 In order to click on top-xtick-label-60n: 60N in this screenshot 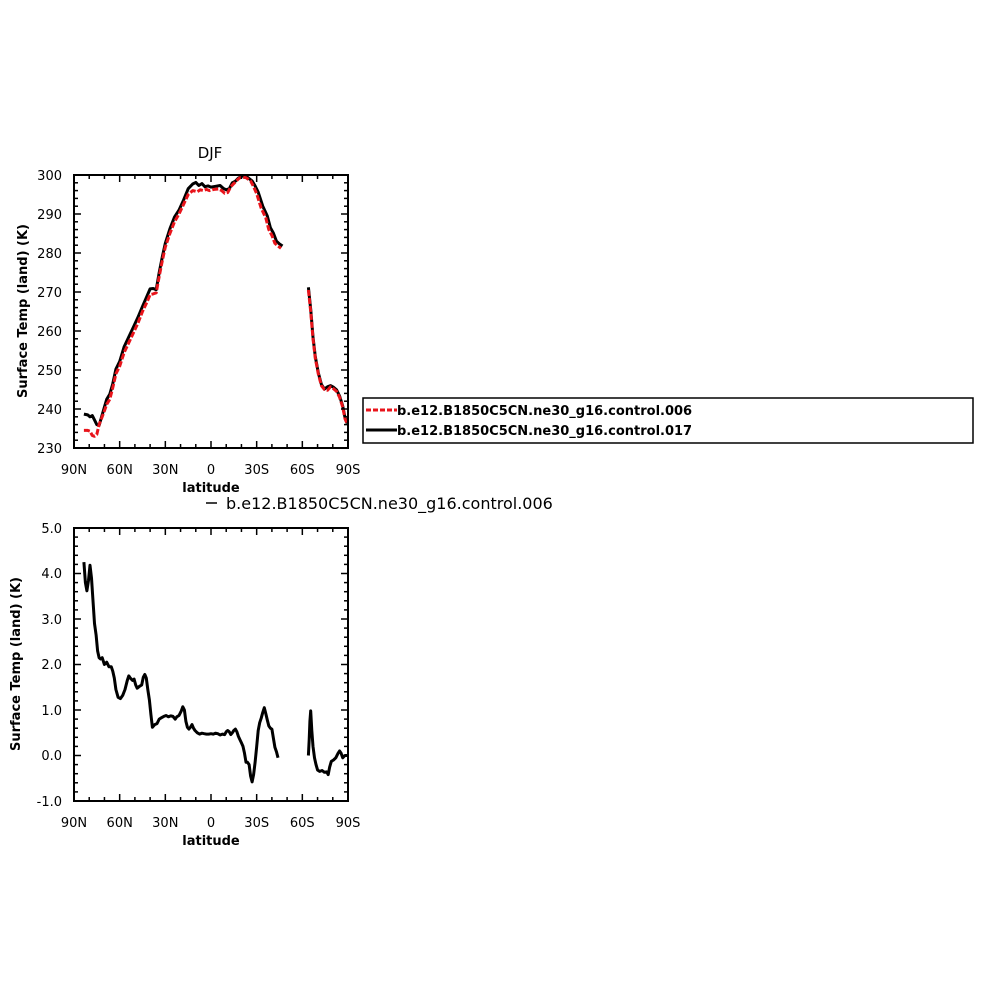, I will do `click(120, 470)`.